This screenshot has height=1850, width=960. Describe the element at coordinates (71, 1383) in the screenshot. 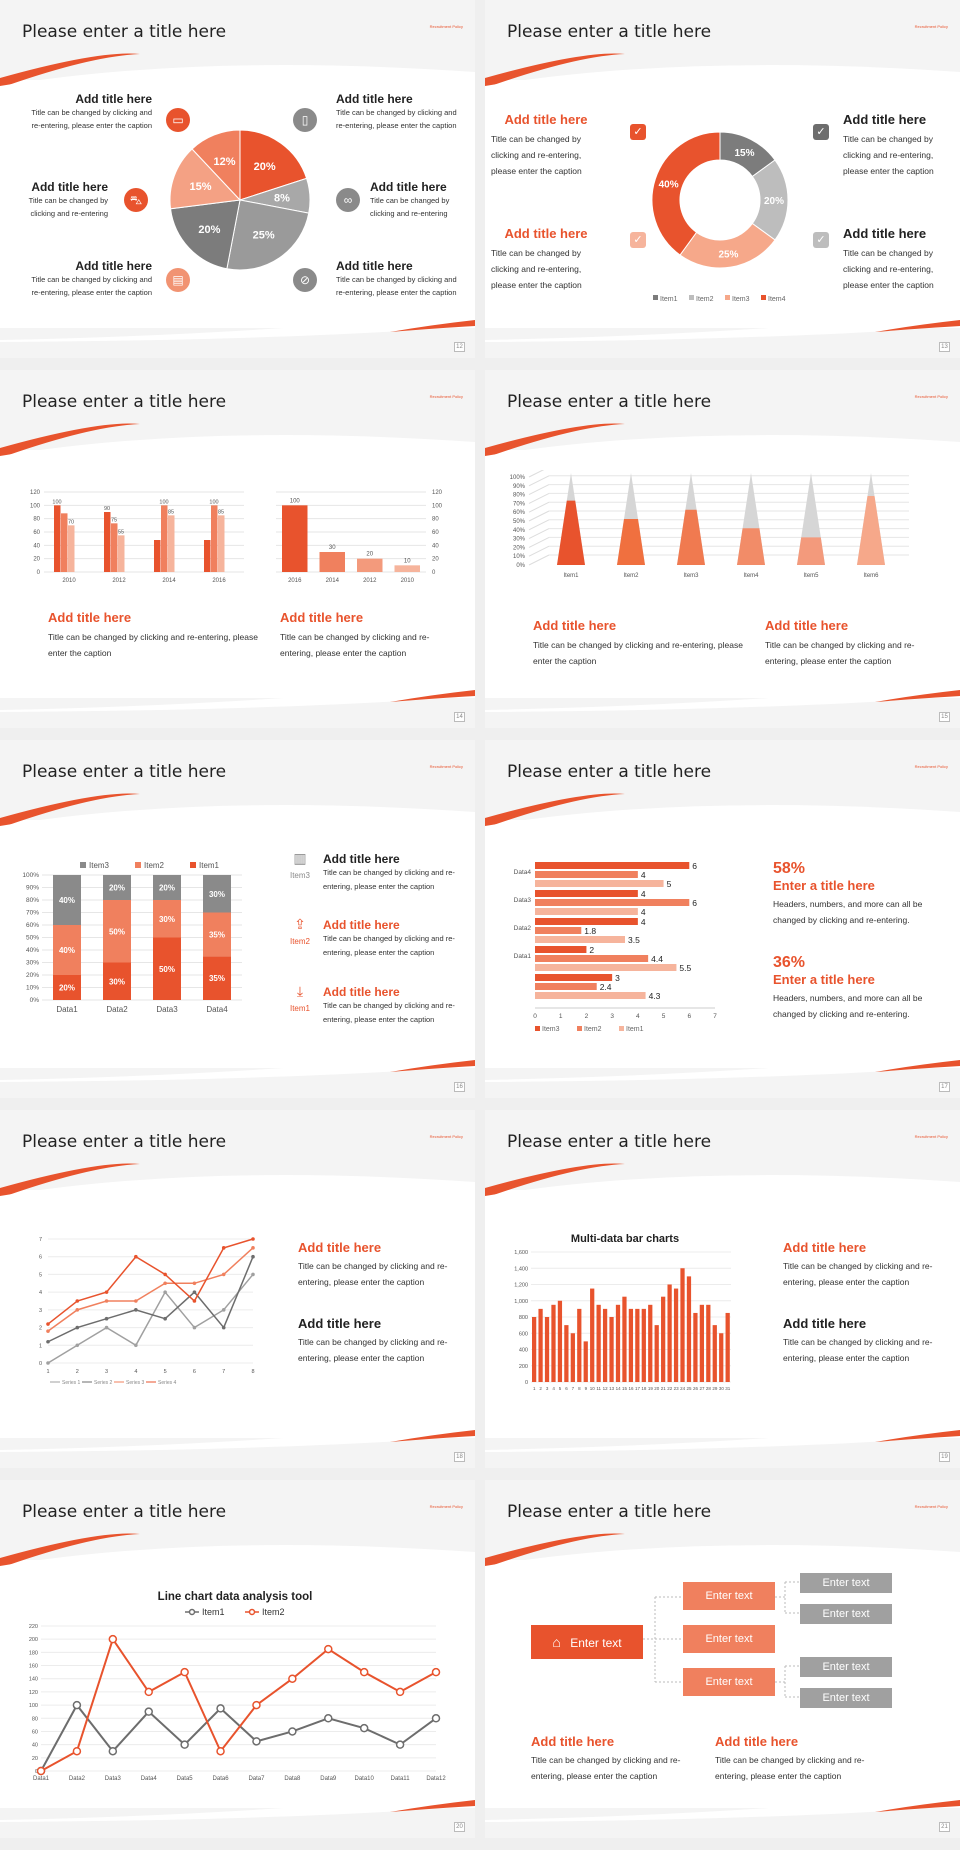

I see `legend-label: Series 1` at that location.